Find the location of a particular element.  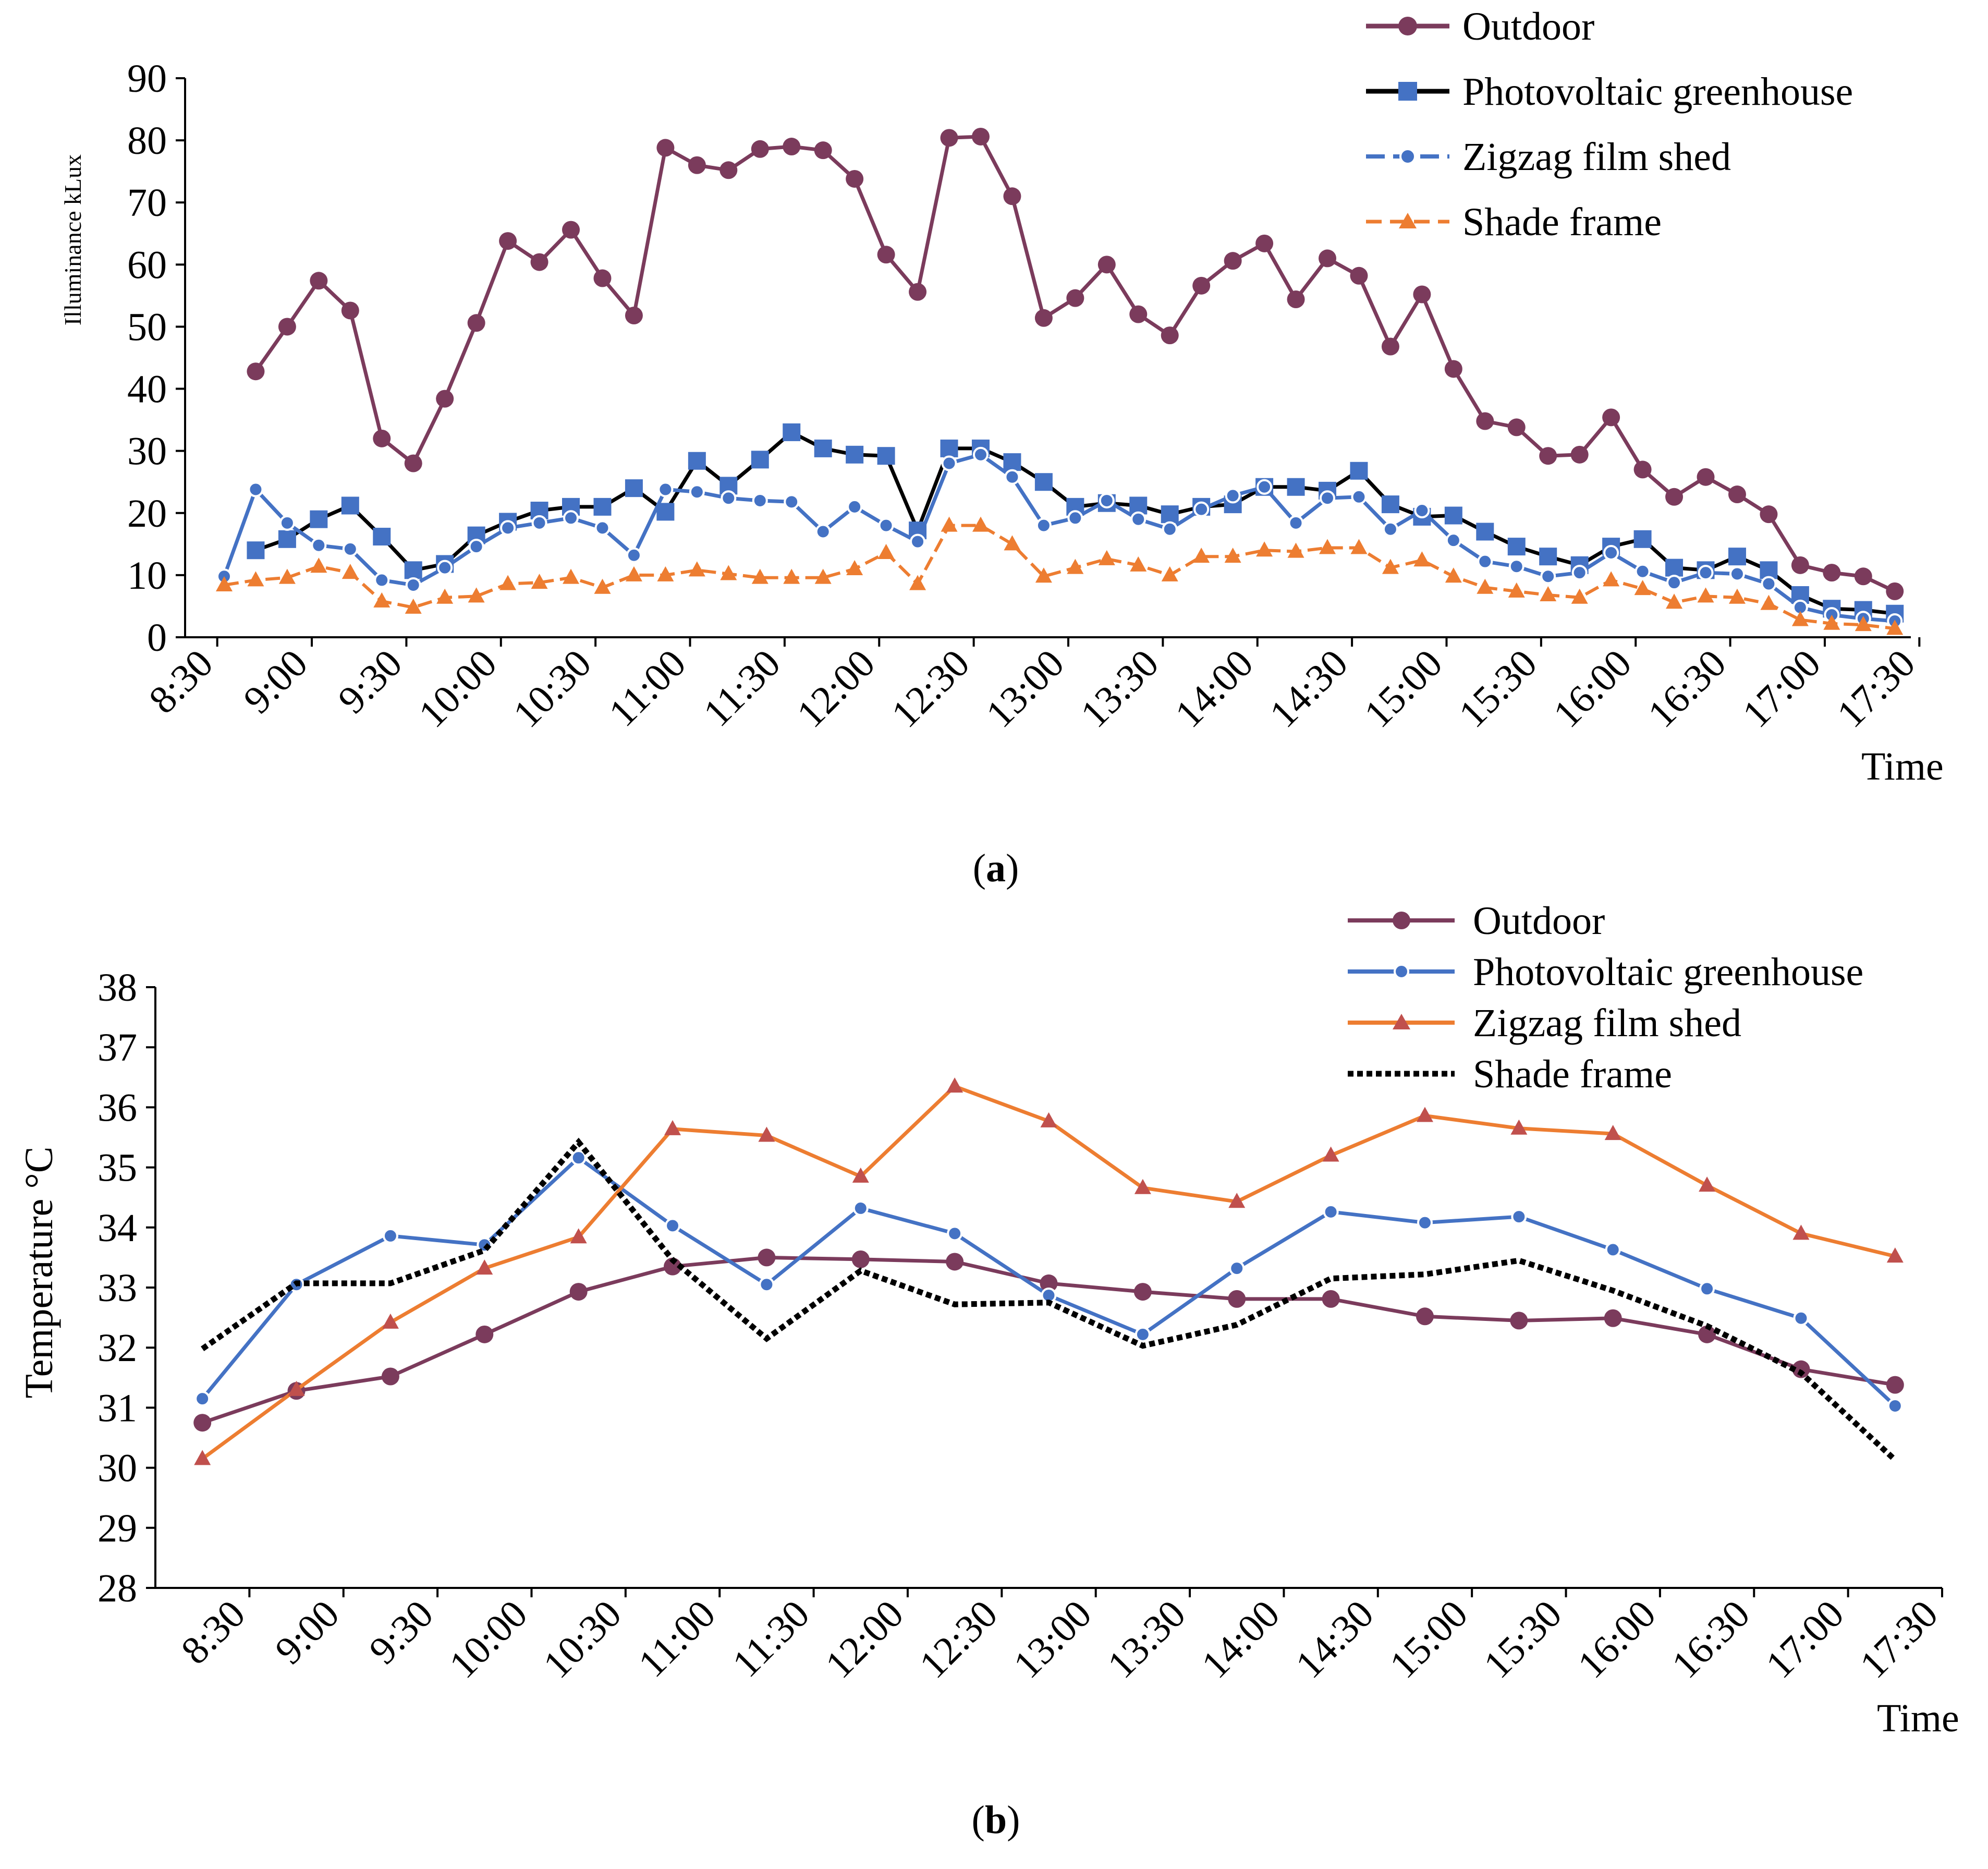

a-y-tick-label: 70 is located at coordinates (147, 203).